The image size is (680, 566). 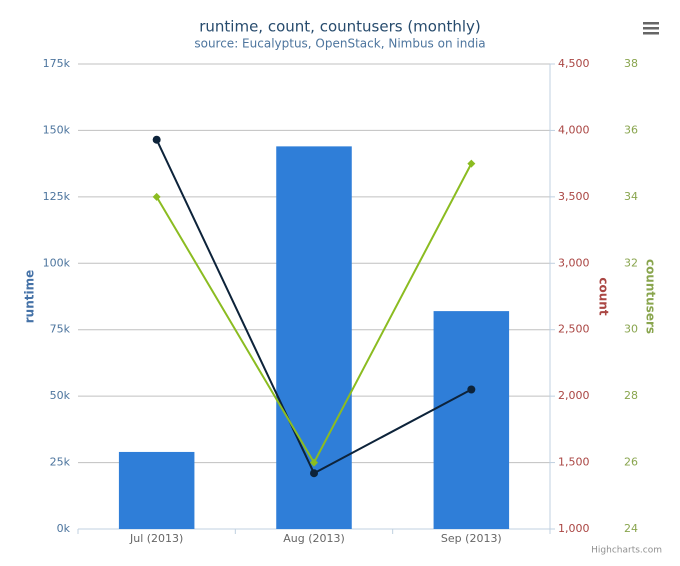 What do you see at coordinates (314, 538) in the screenshot?
I see `x-tick-label: Aug (2013)` at bounding box center [314, 538].